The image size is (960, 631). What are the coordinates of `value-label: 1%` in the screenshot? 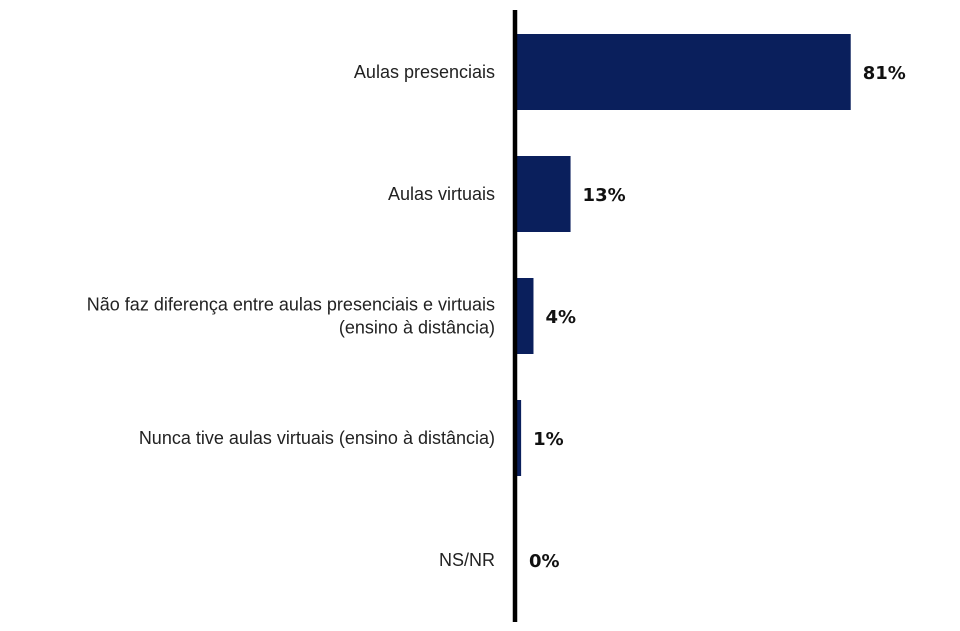 It's located at (548, 439).